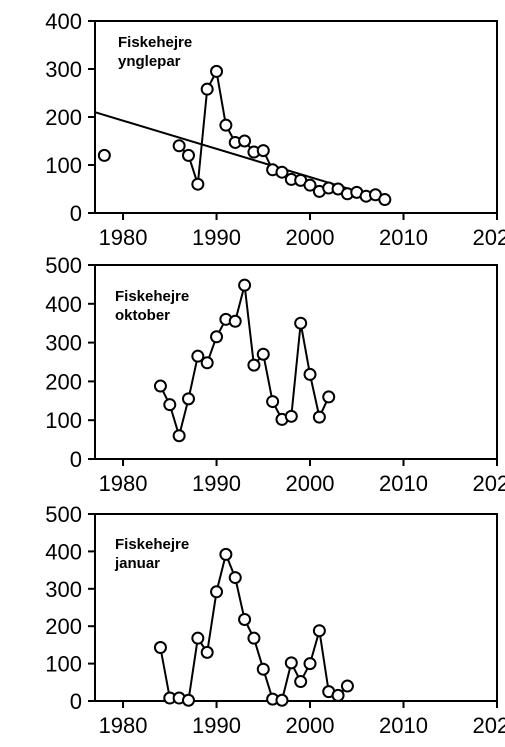  What do you see at coordinates (142, 315) in the screenshot?
I see `panel-label: oktober` at bounding box center [142, 315].